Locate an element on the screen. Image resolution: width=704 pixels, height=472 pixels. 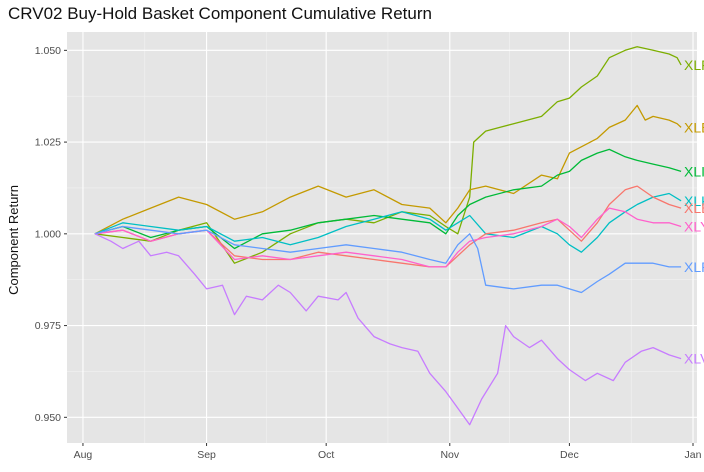
y-axis-title: Component Return is located at coordinates (13, 240).